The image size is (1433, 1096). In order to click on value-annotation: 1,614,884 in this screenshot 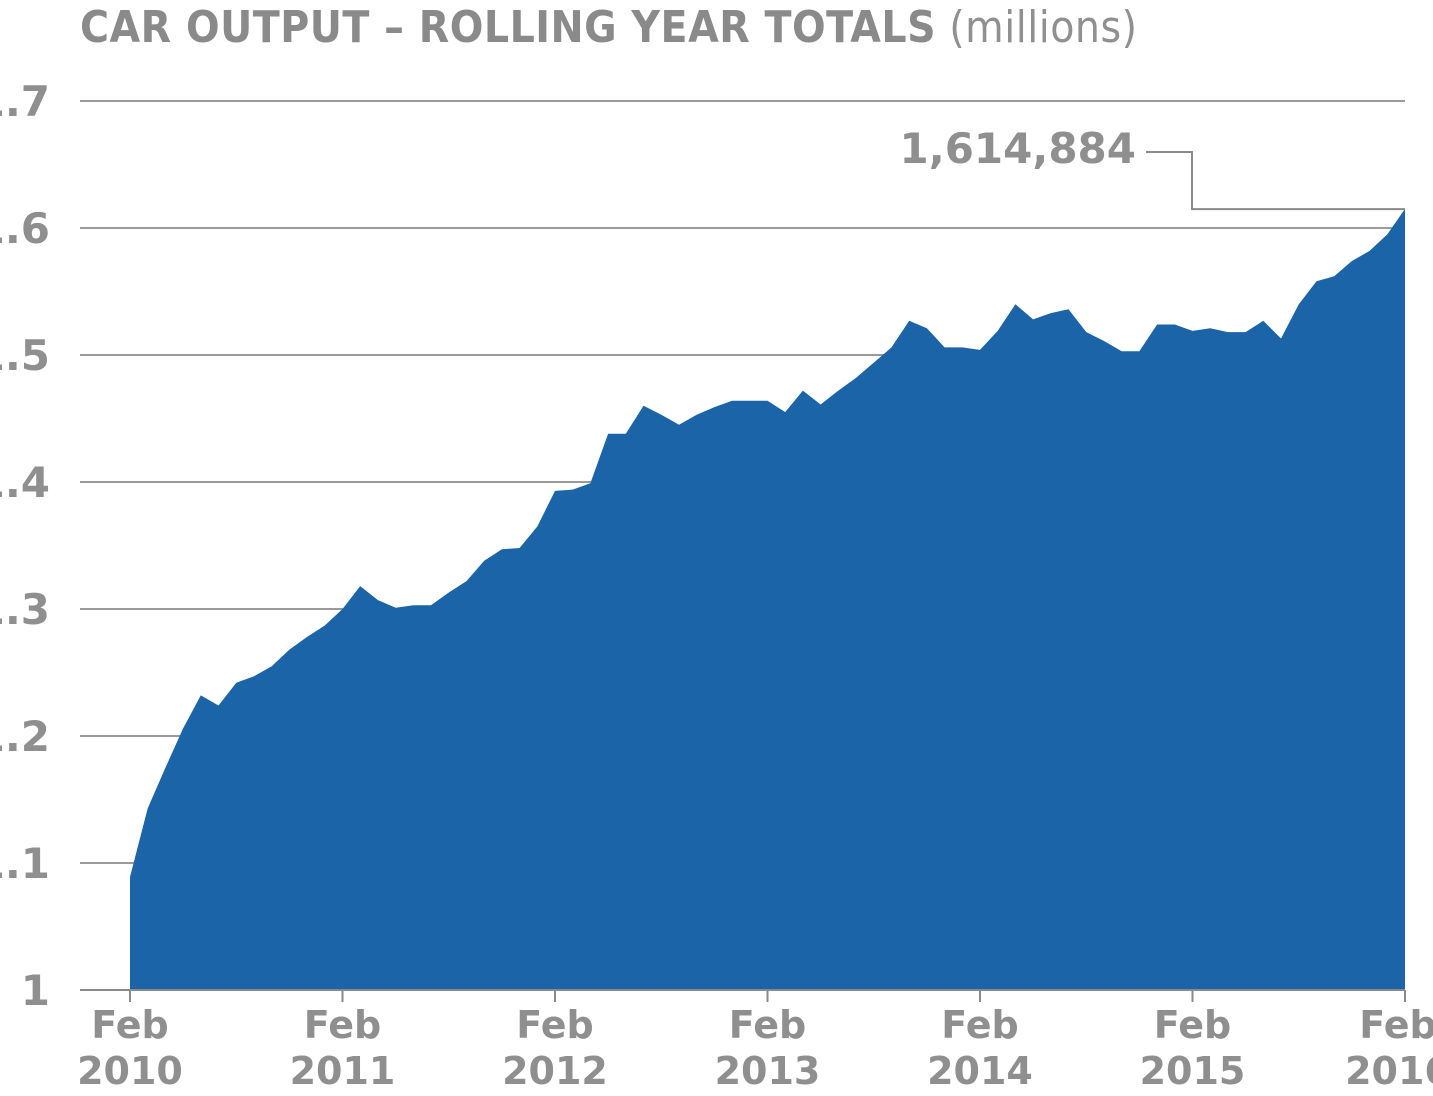, I will do `click(1152, 167)`.